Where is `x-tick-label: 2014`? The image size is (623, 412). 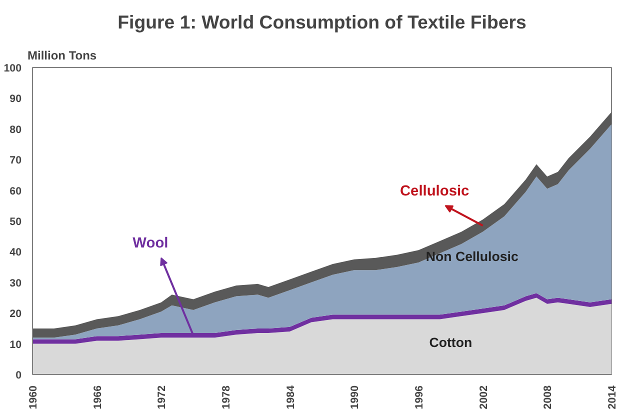 x-tick-label: 2014 is located at coordinates (612, 397).